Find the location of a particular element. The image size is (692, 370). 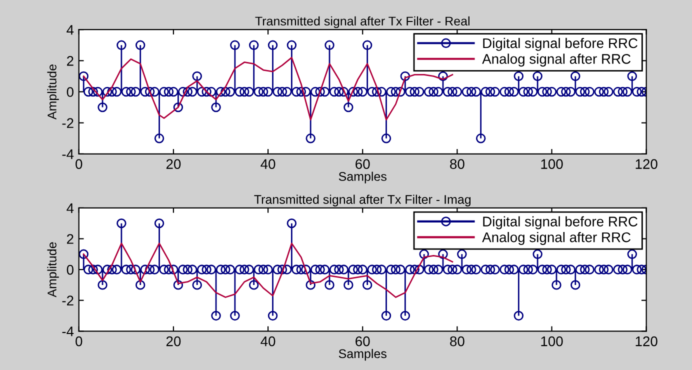

chart-title: Transmitted signal after Tx Filter - Imag is located at coordinates (362, 200).